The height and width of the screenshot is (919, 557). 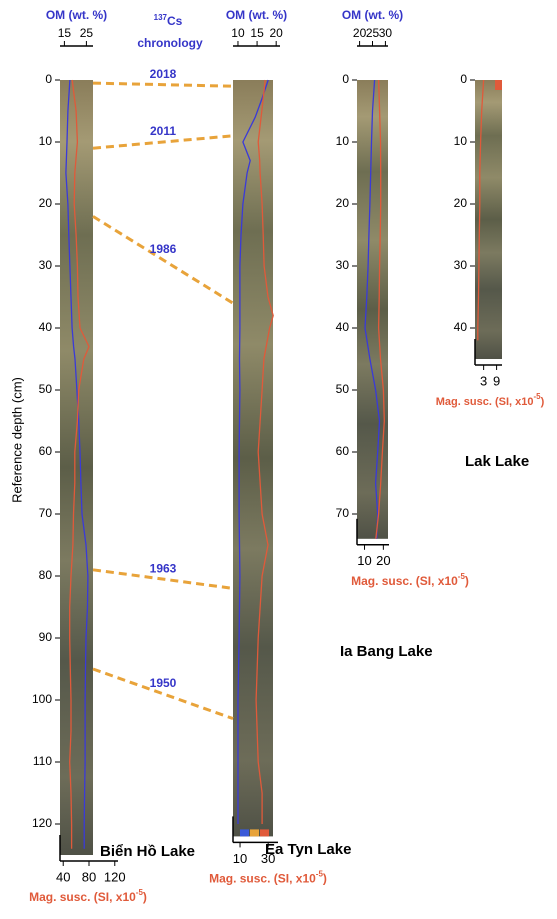 What do you see at coordinates (163, 568) in the screenshot?
I see `chronology-year: 1963` at bounding box center [163, 568].